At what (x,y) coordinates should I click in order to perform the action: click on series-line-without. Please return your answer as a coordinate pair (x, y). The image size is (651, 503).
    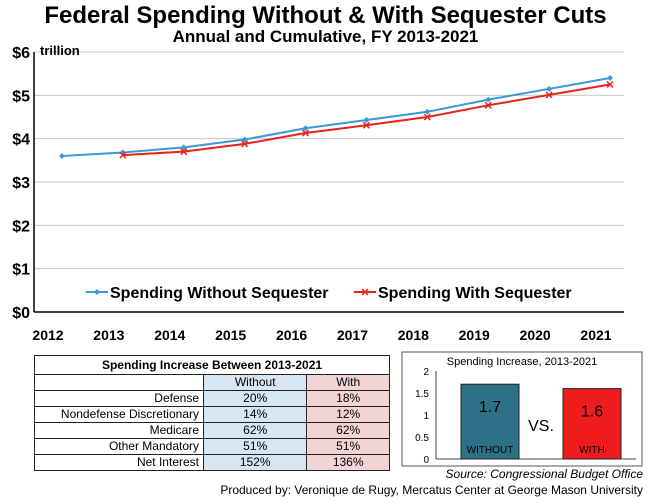
    Looking at the image, I should click on (336, 117).